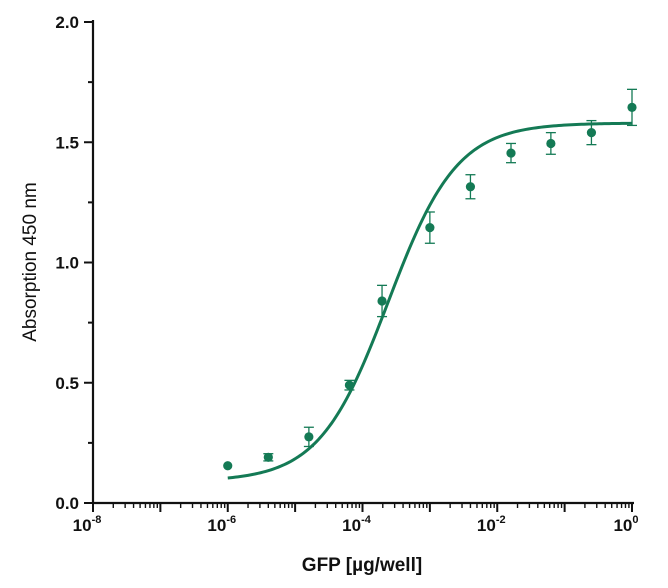 The height and width of the screenshot is (588, 668). I want to click on x-tick-label: 10⁻², so click(491, 524).